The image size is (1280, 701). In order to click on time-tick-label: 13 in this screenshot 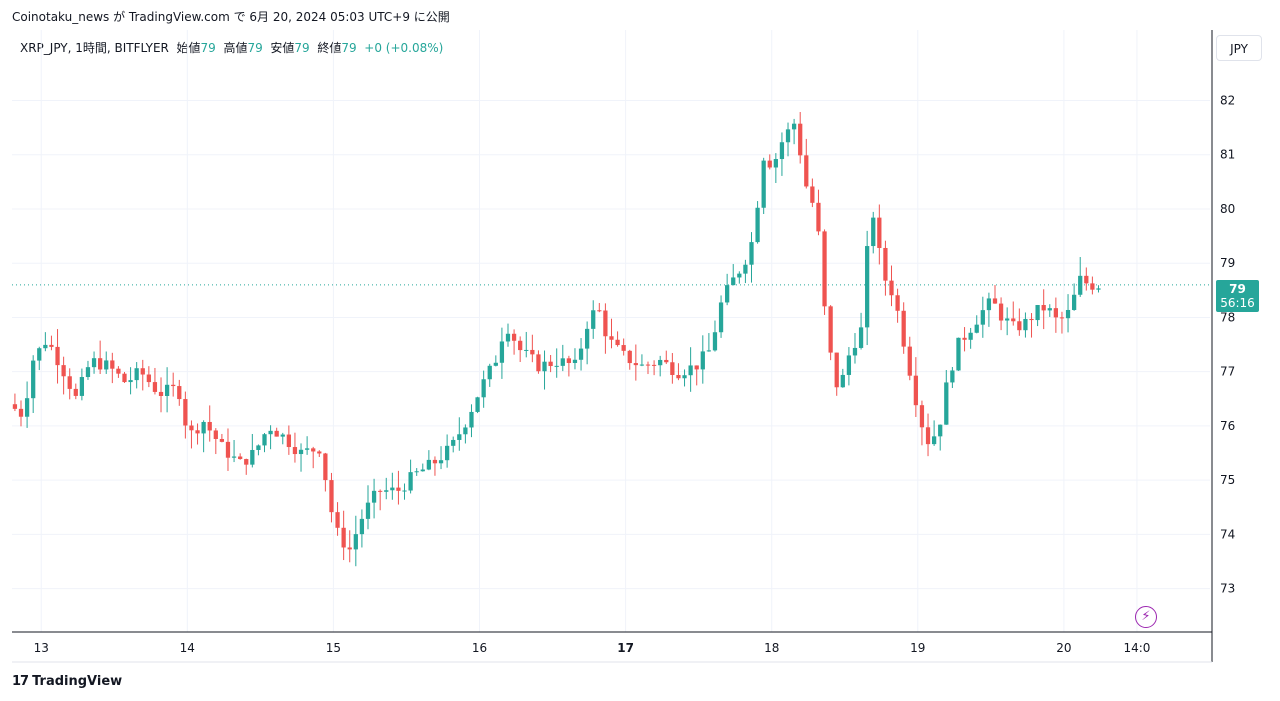, I will do `click(41, 648)`.